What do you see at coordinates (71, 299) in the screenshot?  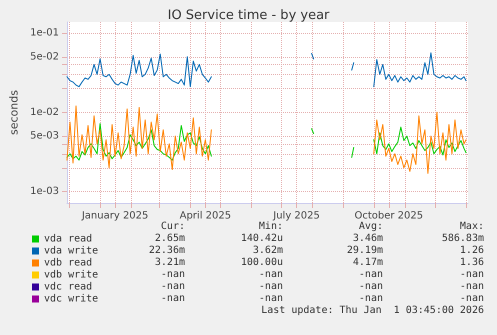 I see `legend-label: vdc write` at bounding box center [71, 299].